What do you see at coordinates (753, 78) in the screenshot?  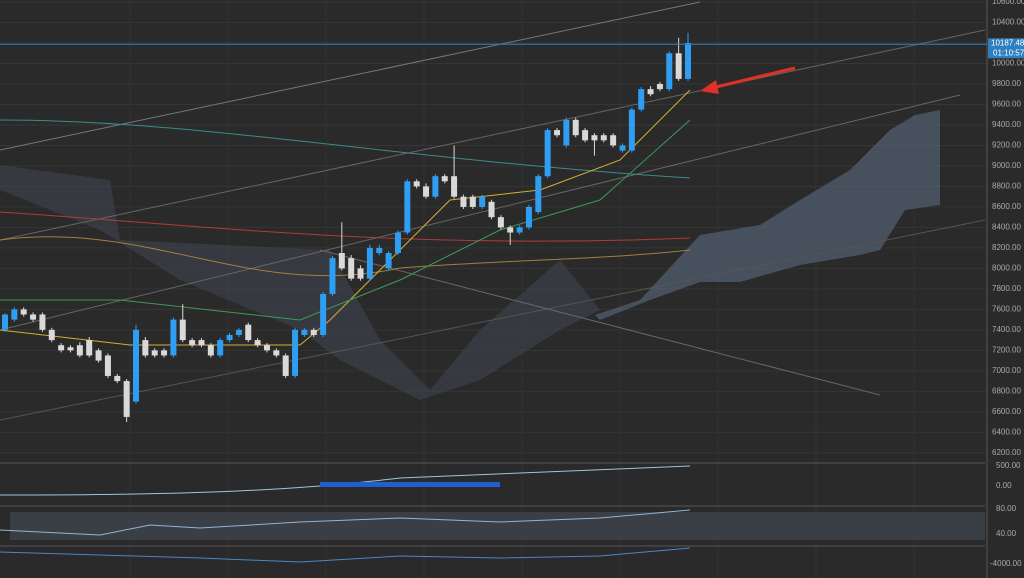 I see `arrow` at bounding box center [753, 78].